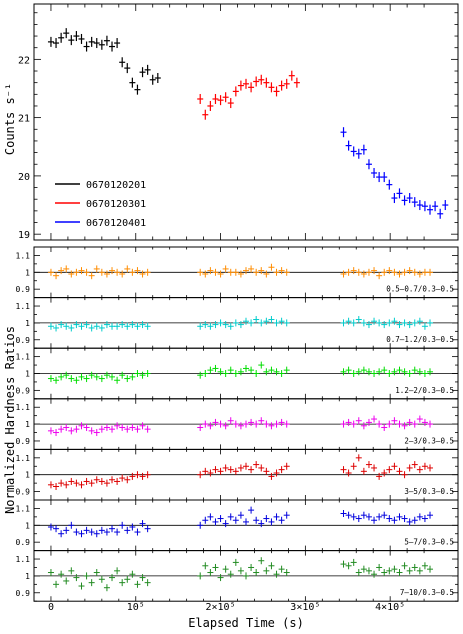 The image size is (463, 634). What do you see at coordinates (51, 607) in the screenshot?
I see `x-tick-label: 0` at bounding box center [51, 607].